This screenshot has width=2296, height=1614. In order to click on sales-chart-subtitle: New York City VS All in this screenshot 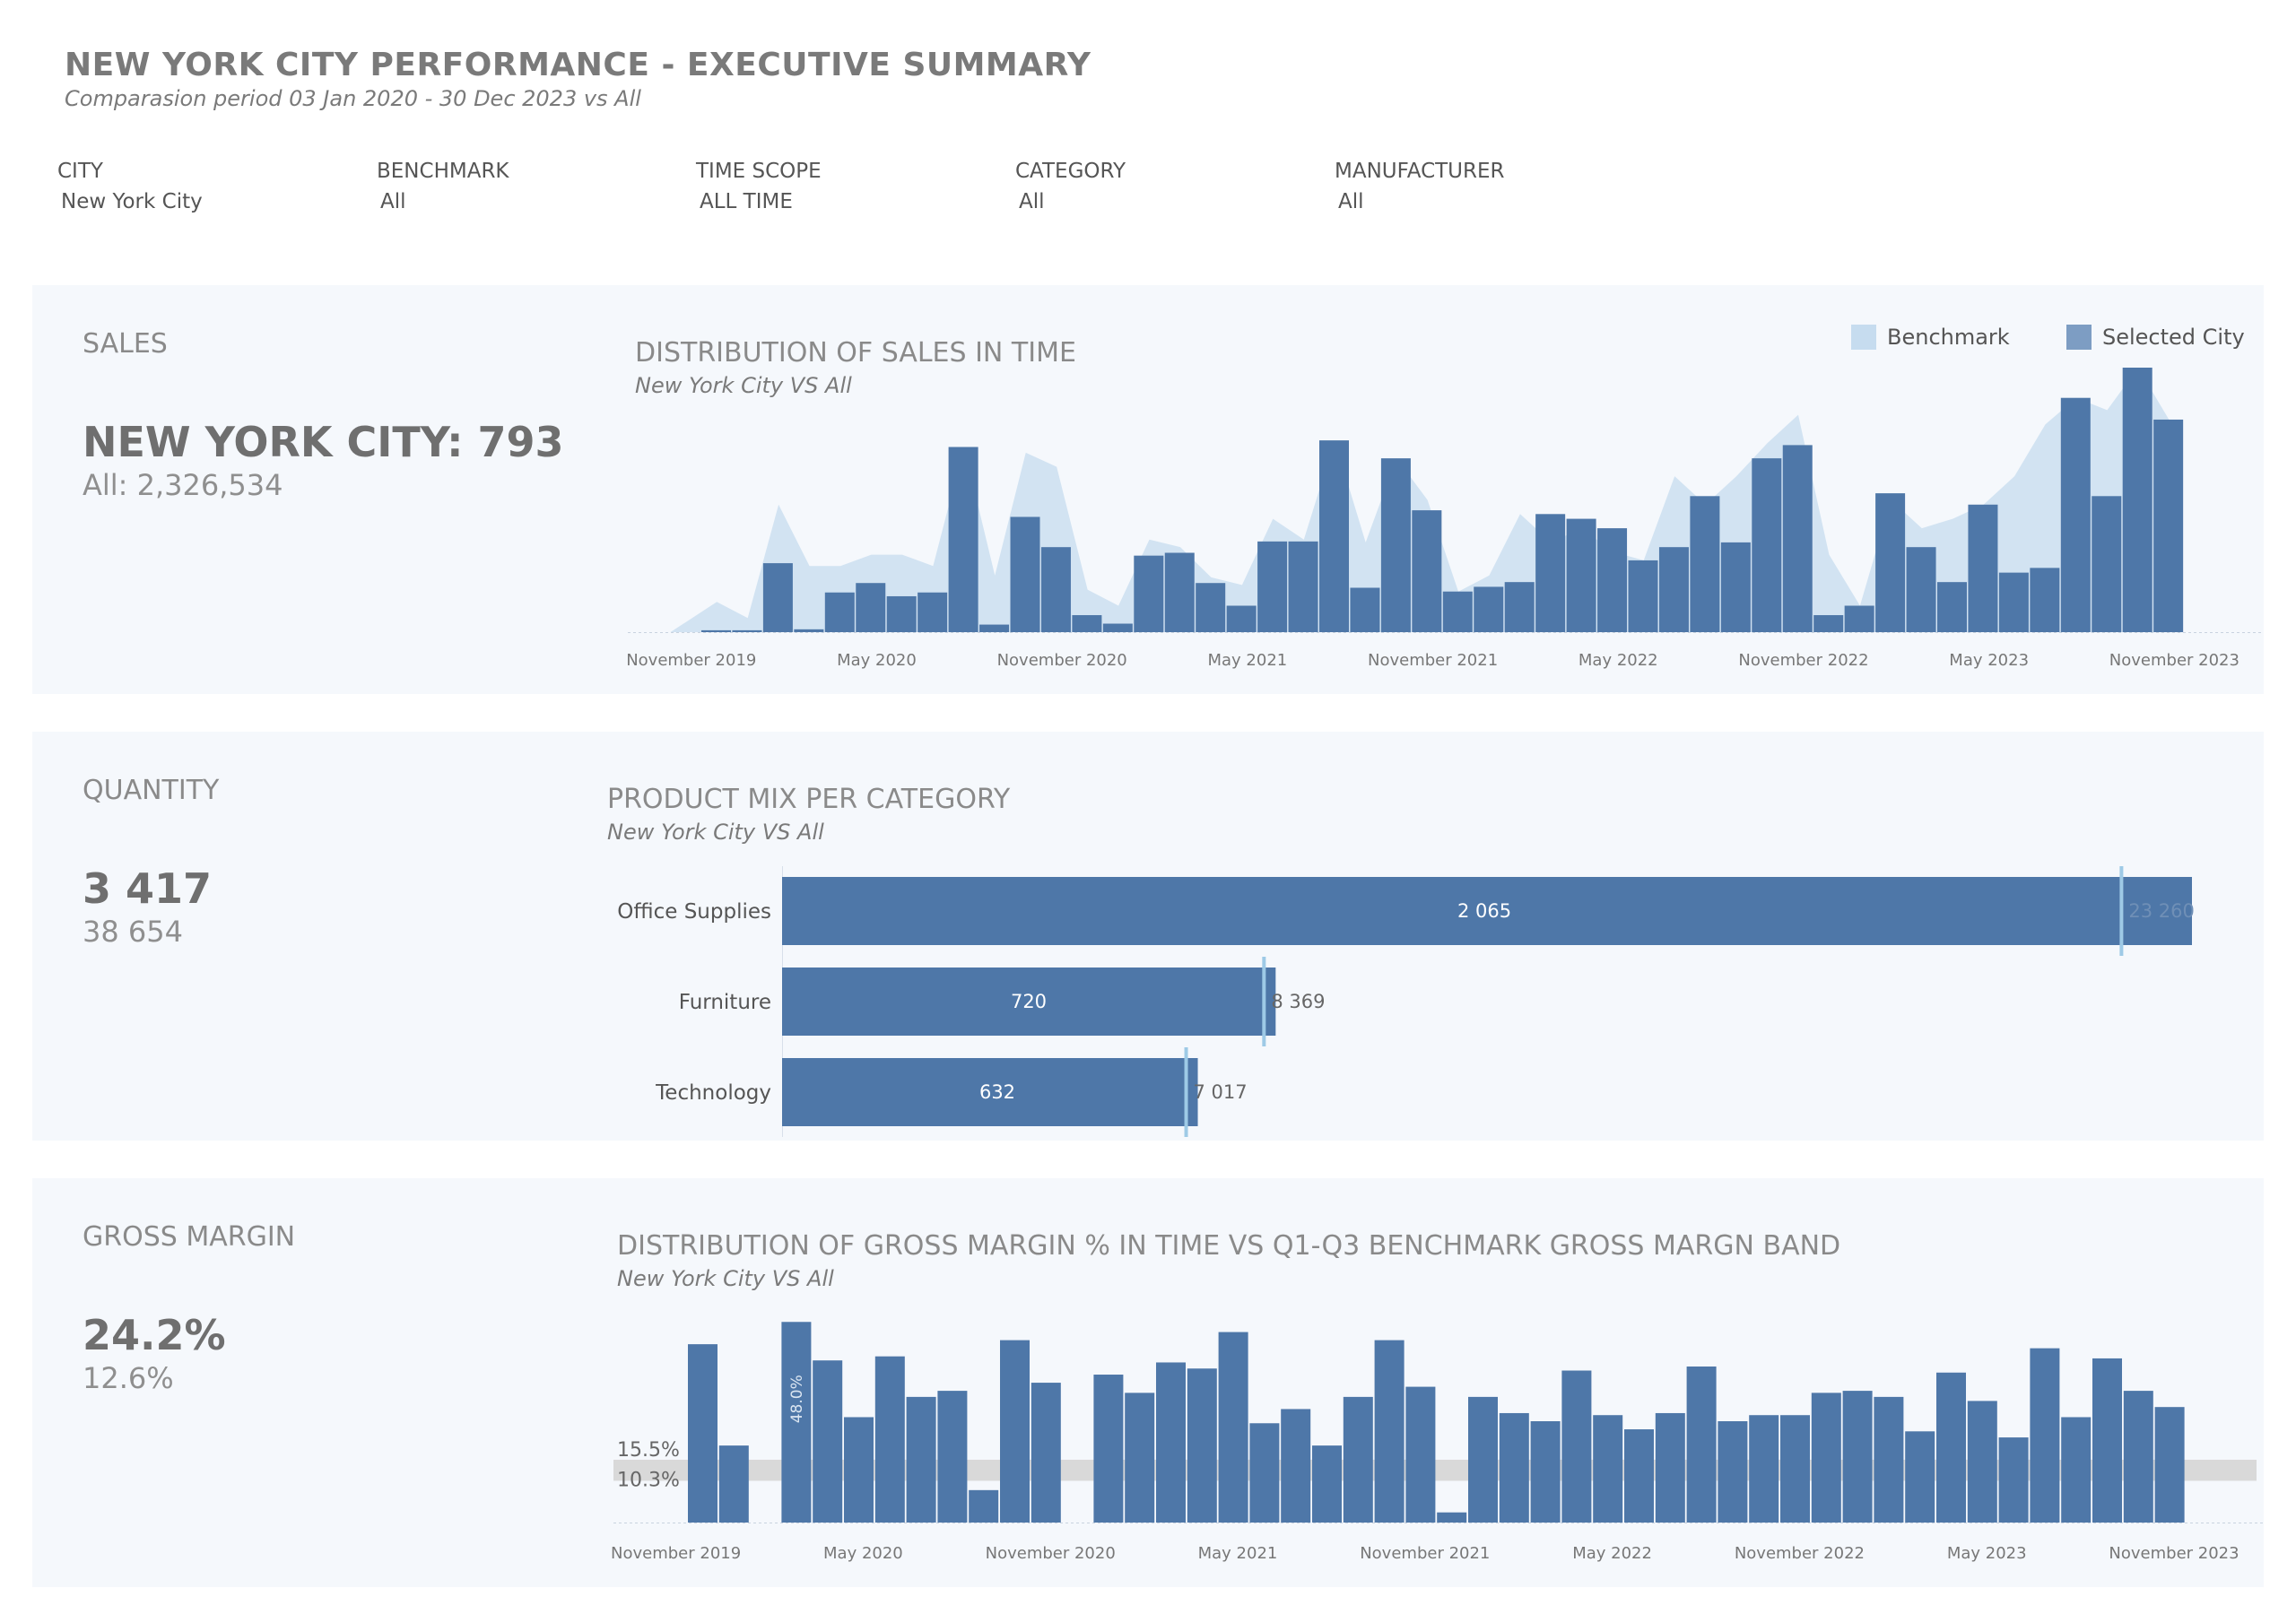, I will do `click(743, 385)`.